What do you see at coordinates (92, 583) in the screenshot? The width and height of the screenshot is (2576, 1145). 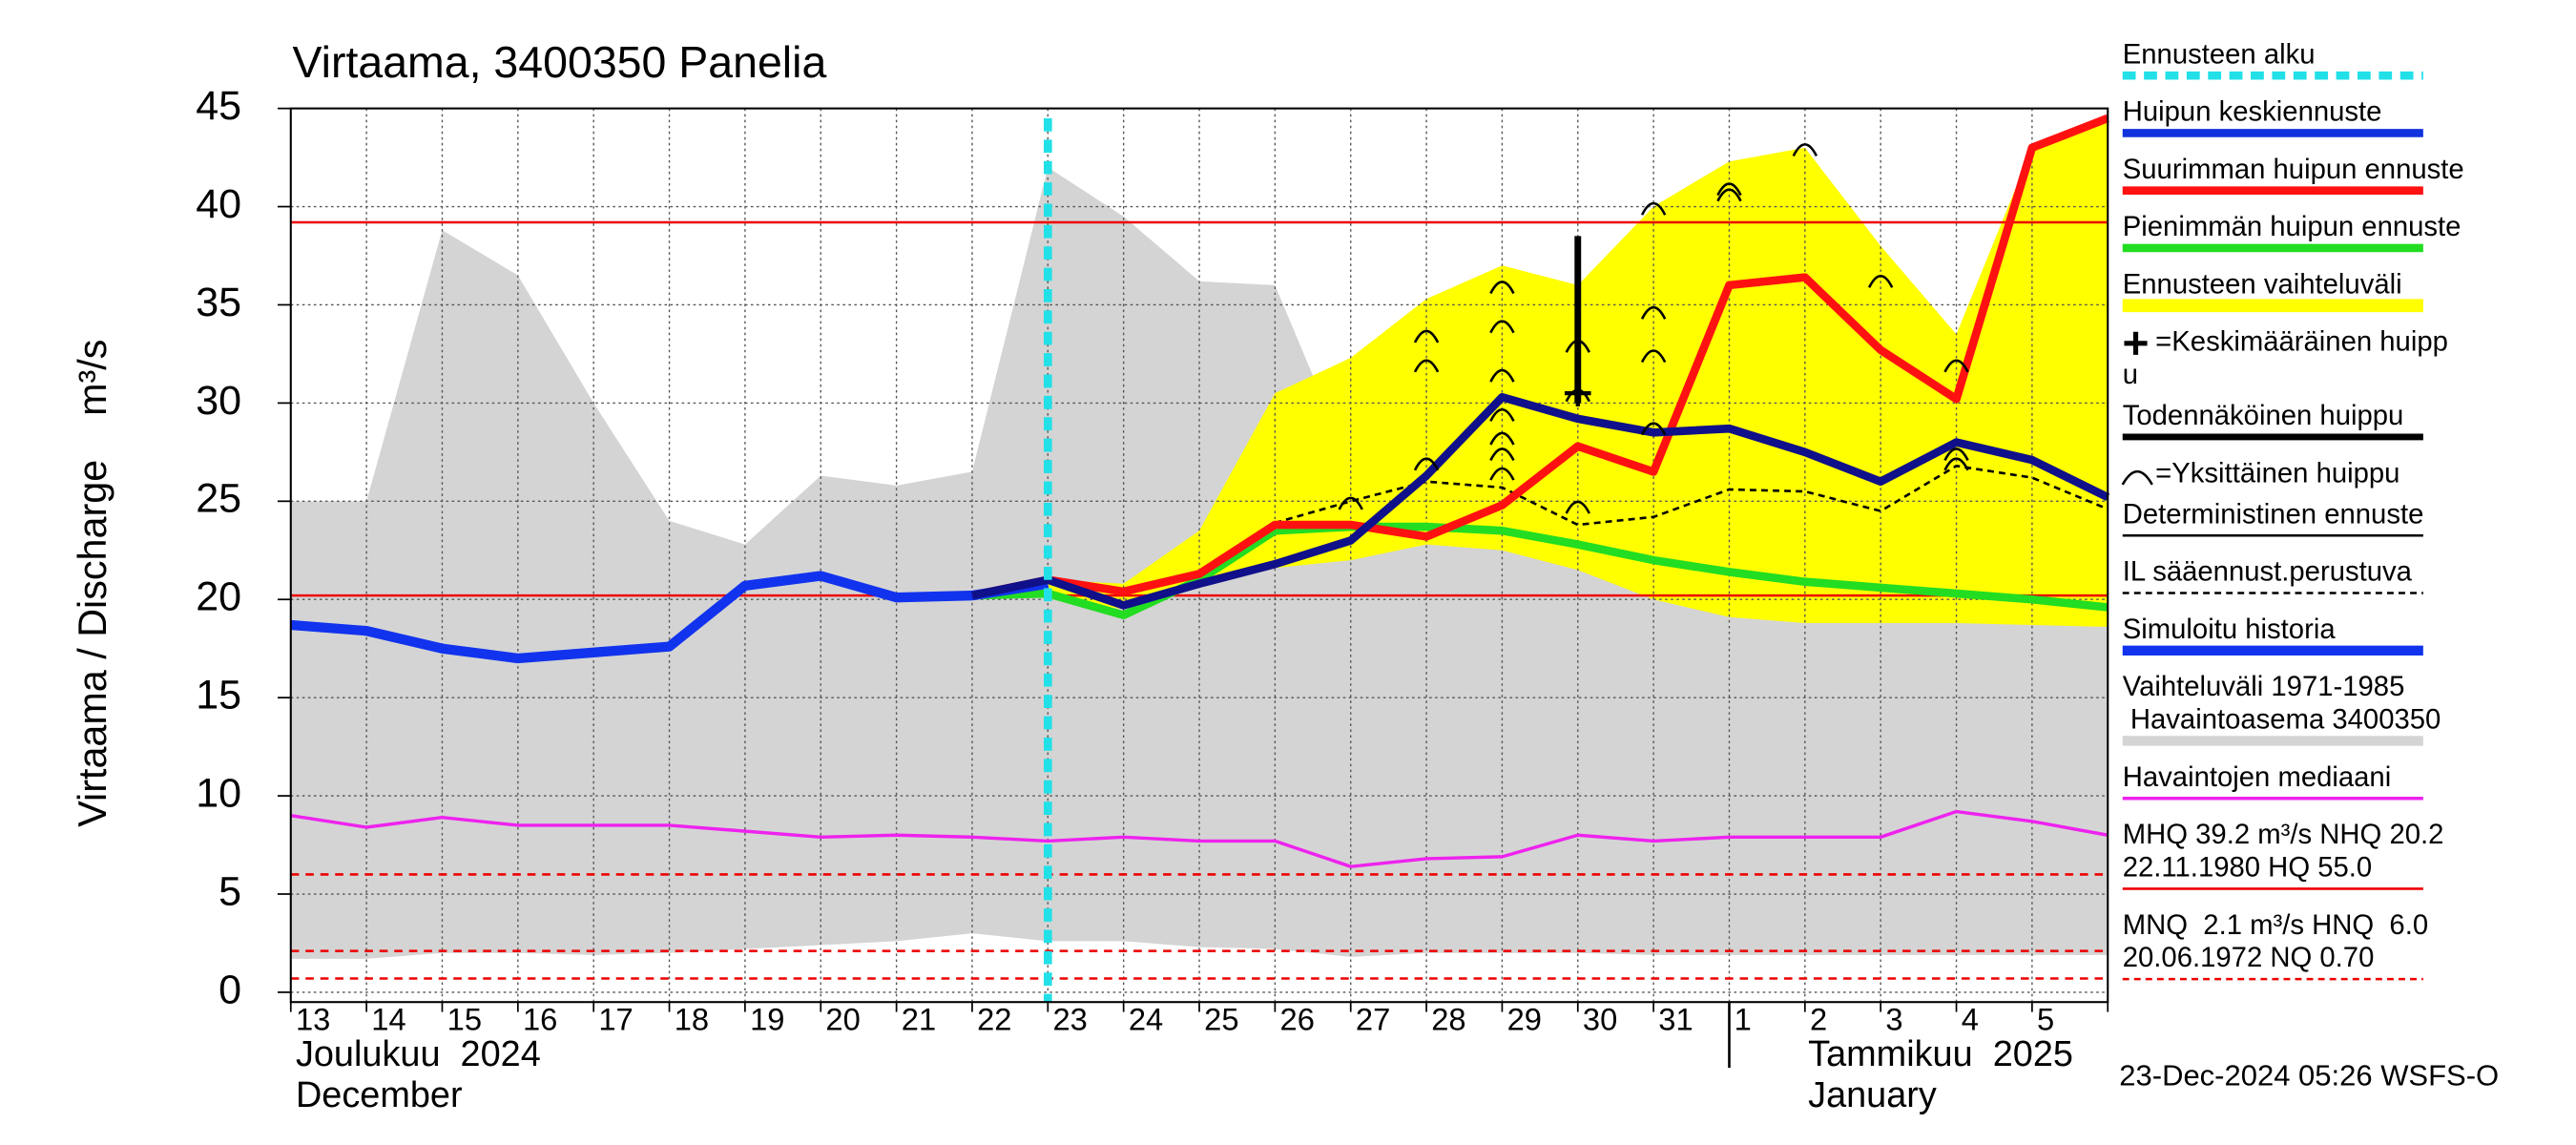 I see `y-axis-label: Virtaama / Discharge m³/s` at bounding box center [92, 583].